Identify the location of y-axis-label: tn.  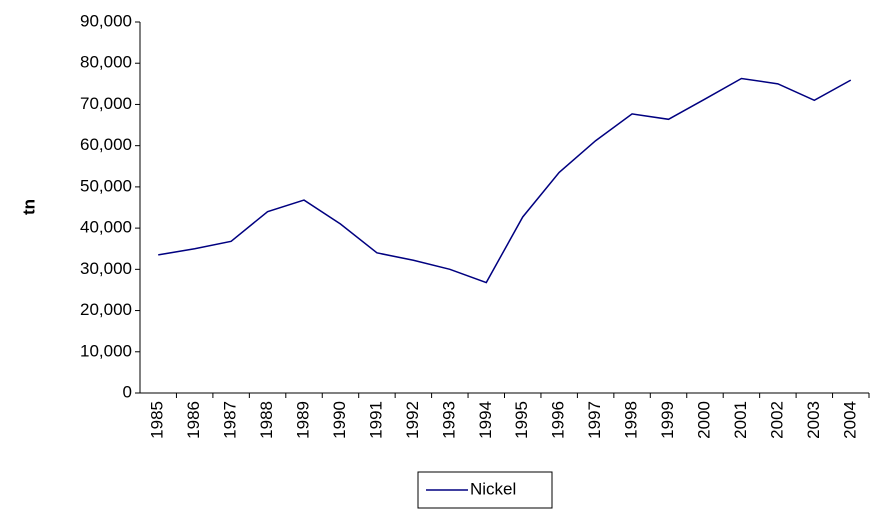
(28, 207).